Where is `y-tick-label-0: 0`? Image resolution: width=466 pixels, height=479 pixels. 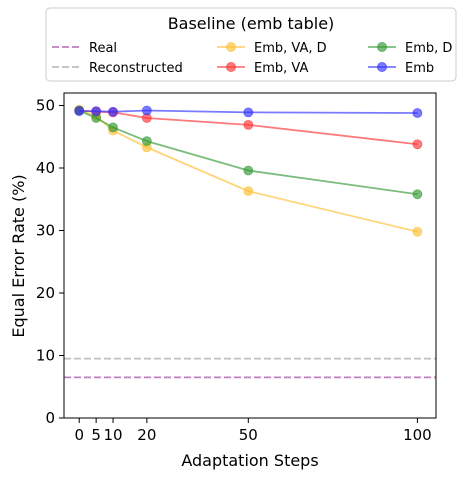 y-tick-label-0: 0 is located at coordinates (50, 418).